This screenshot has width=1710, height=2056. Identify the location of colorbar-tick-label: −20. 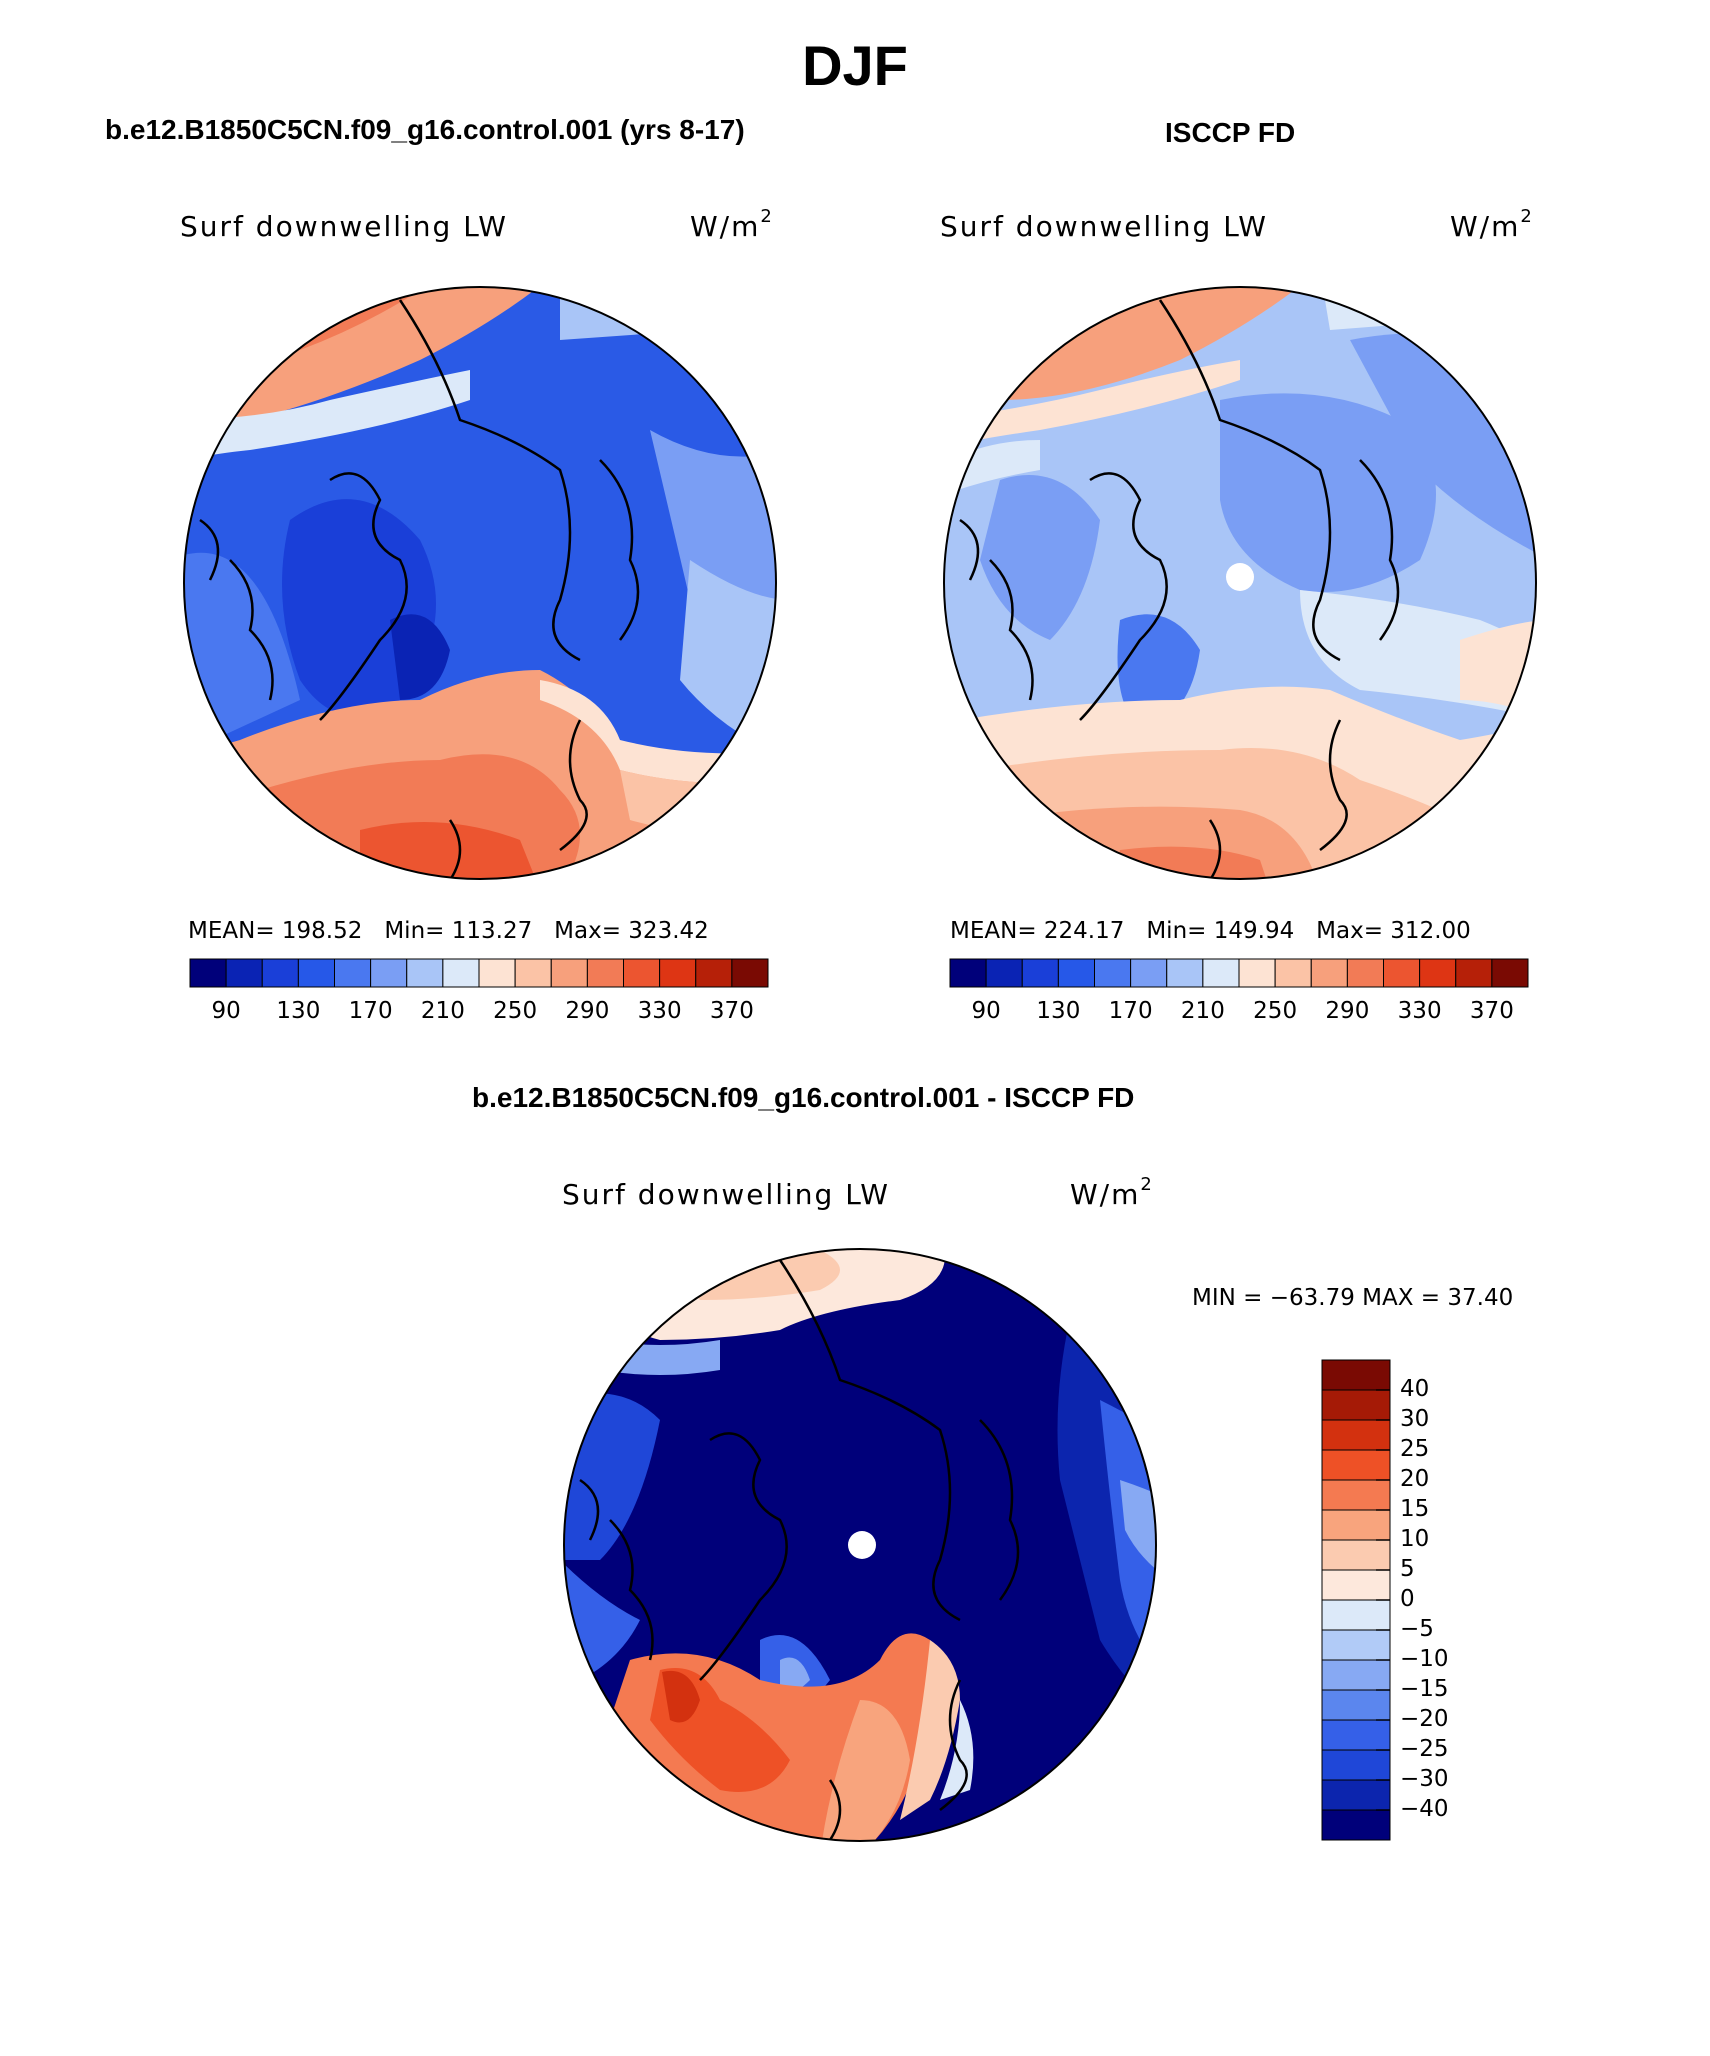
(1424, 1719).